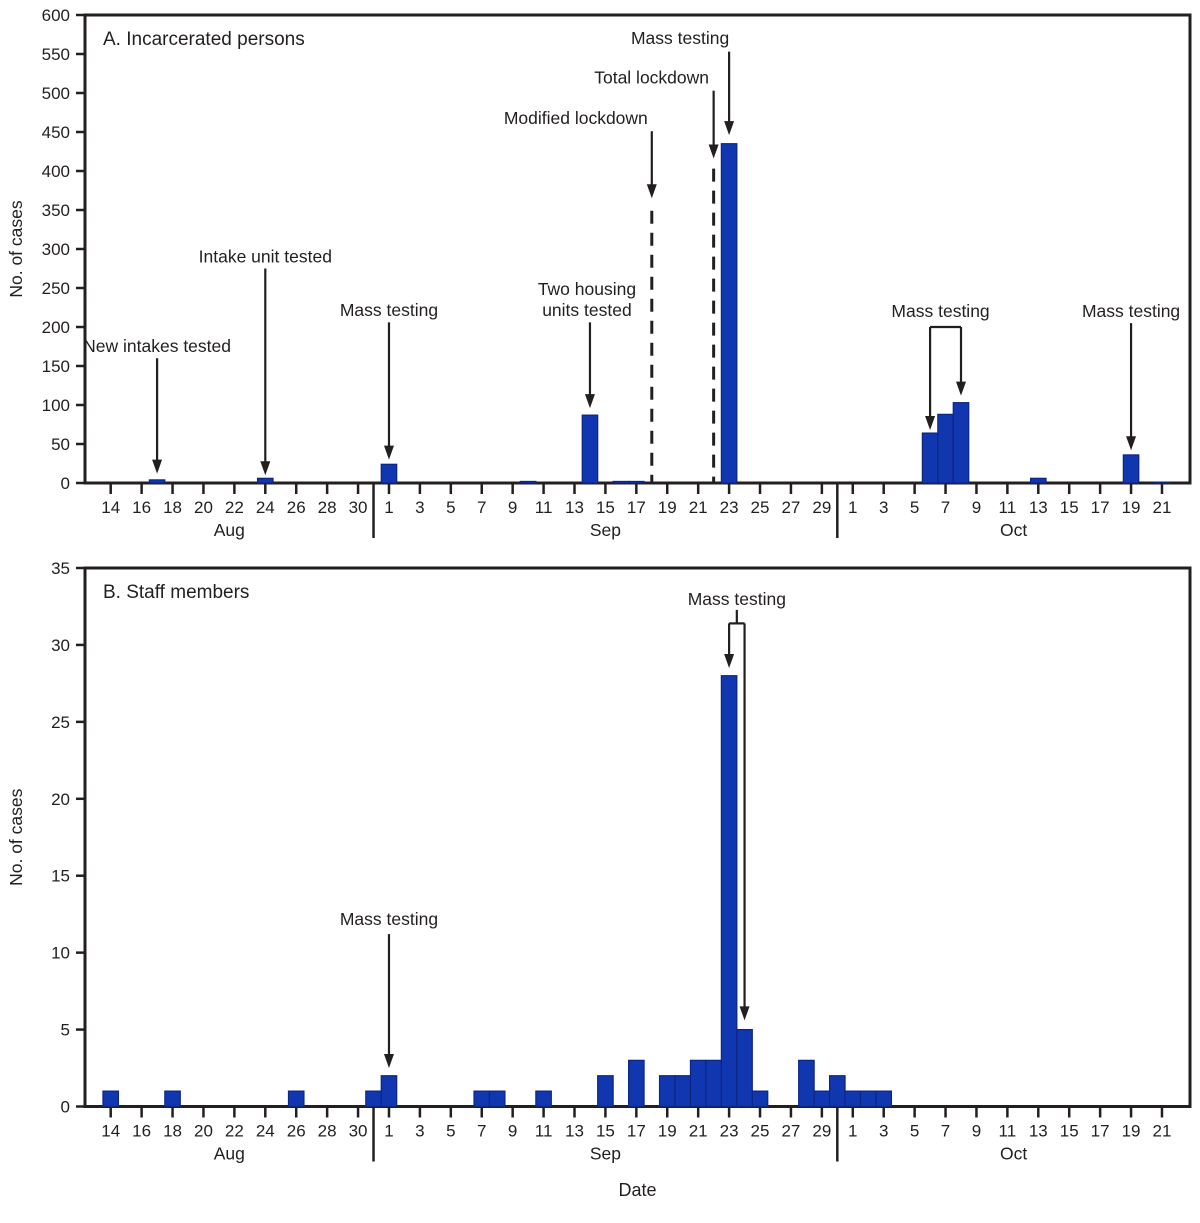 This screenshot has width=1200, height=1223. I want to click on x-tick-label: 17, so click(636, 1131).